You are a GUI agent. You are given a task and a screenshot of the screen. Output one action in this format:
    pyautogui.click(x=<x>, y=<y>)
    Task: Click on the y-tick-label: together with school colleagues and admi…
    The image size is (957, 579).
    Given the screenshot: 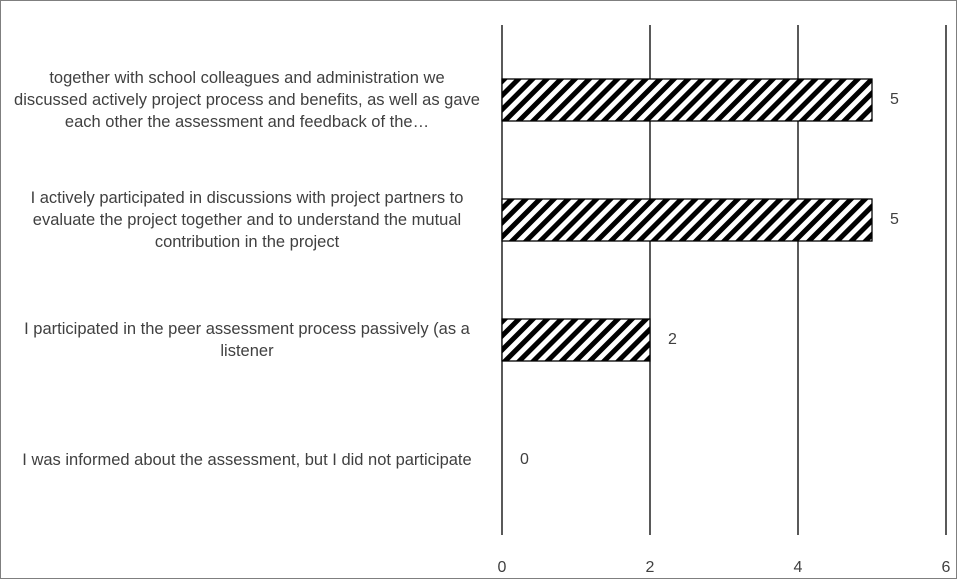 What is the action you would take?
    pyautogui.click(x=247, y=100)
    